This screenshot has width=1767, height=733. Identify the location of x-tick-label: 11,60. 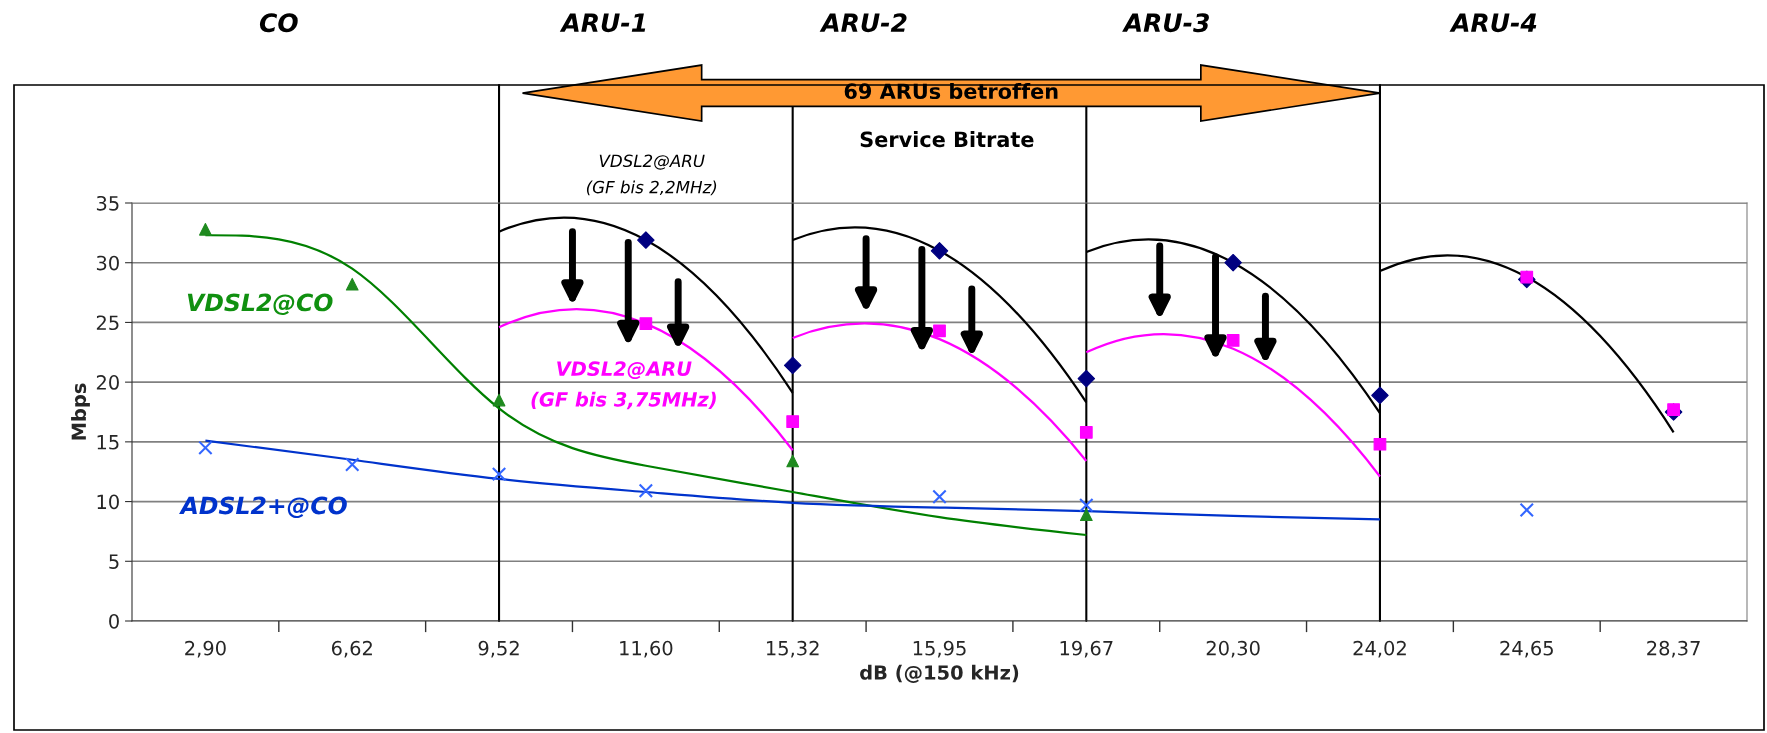
(646, 649).